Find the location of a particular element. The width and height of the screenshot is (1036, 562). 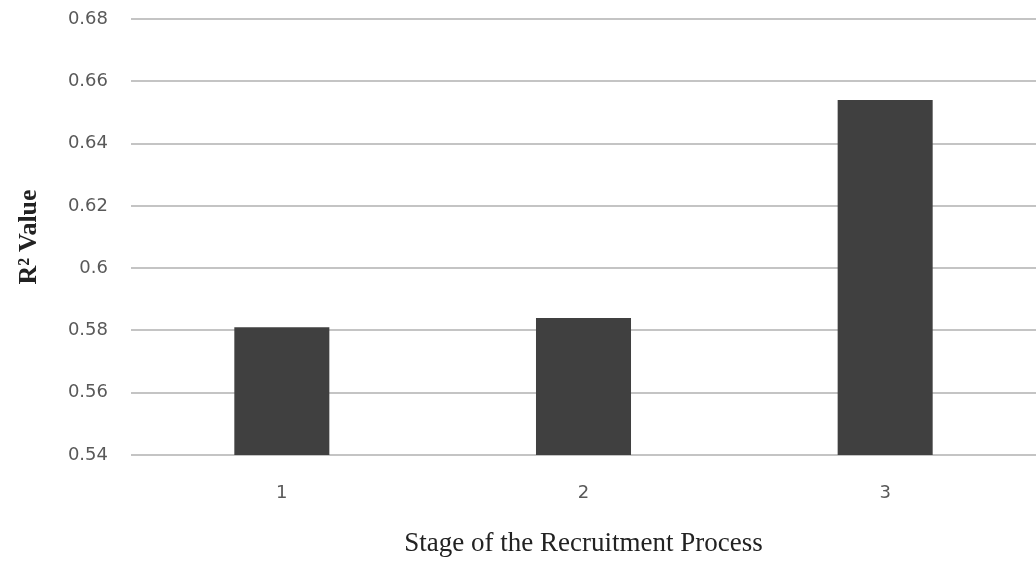

y-tick-label: 0.66 is located at coordinates (87, 79).